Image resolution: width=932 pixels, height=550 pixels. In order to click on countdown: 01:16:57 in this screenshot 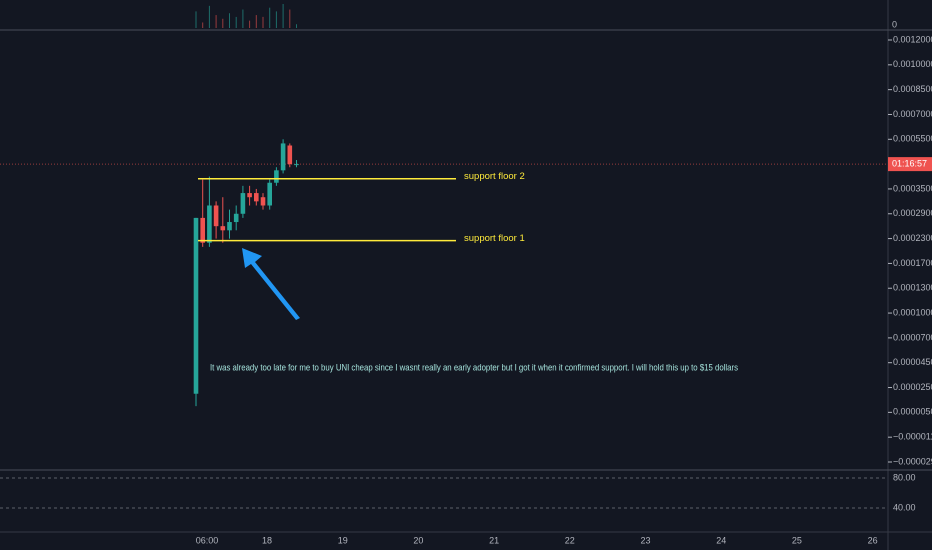, I will do `click(909, 163)`.